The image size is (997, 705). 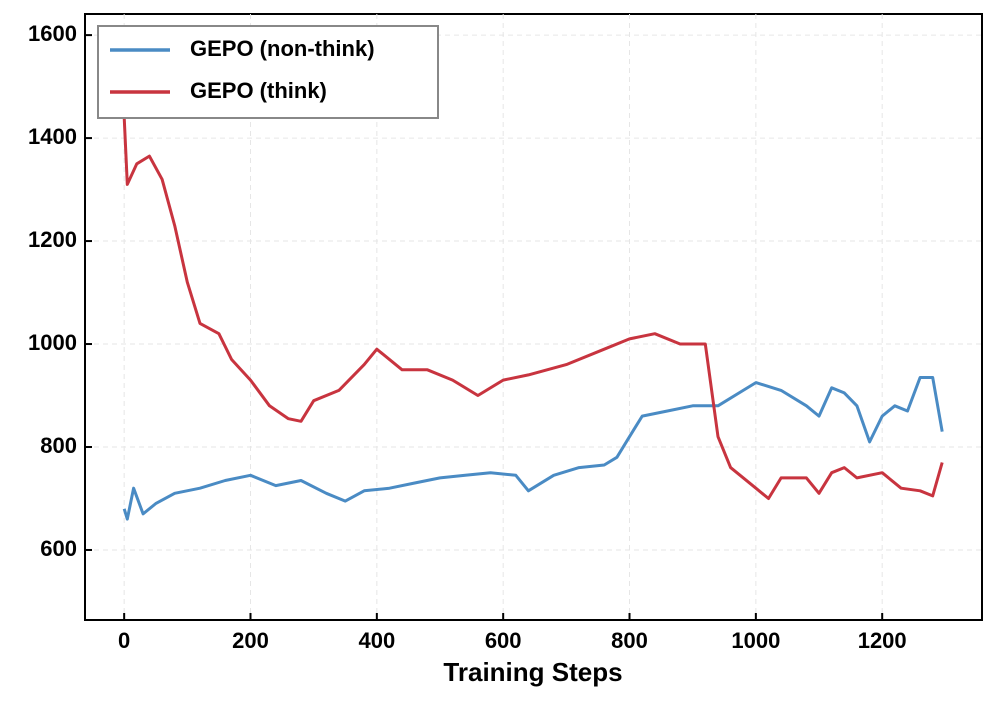 What do you see at coordinates (52, 239) in the screenshot?
I see `y-tick-label: 1200` at bounding box center [52, 239].